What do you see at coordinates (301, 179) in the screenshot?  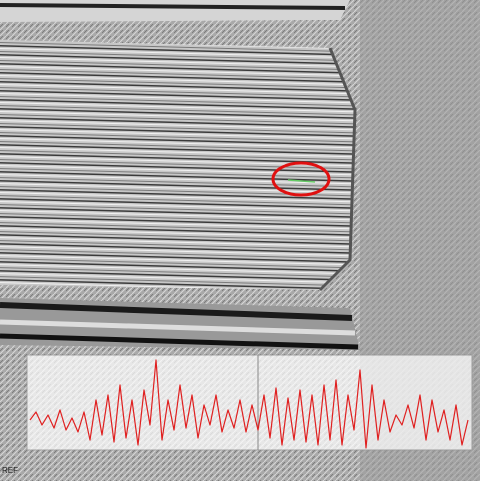 I see `highlight-ring` at bounding box center [301, 179].